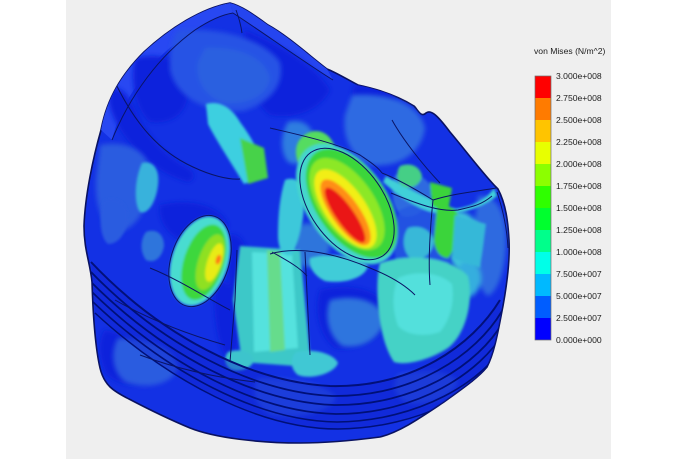 This screenshot has width=688, height=459. I want to click on svg-text: 2.500e+007, so click(579, 318).